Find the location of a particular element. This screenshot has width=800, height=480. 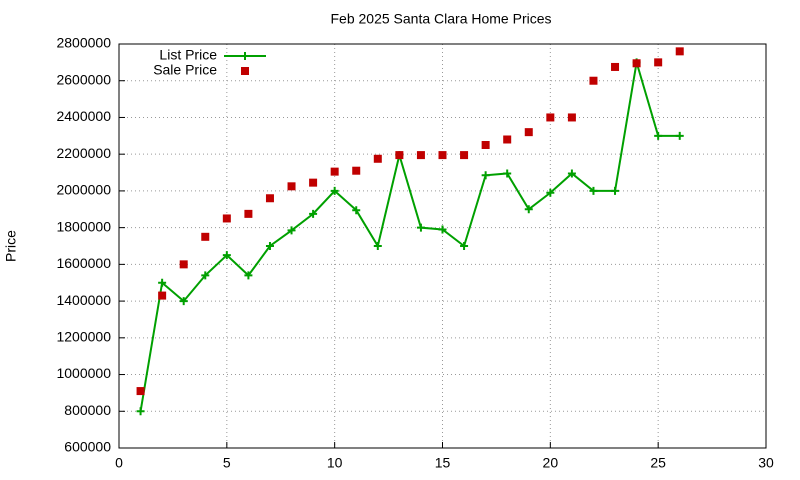

legend-label: Sale Price is located at coordinates (185, 70).